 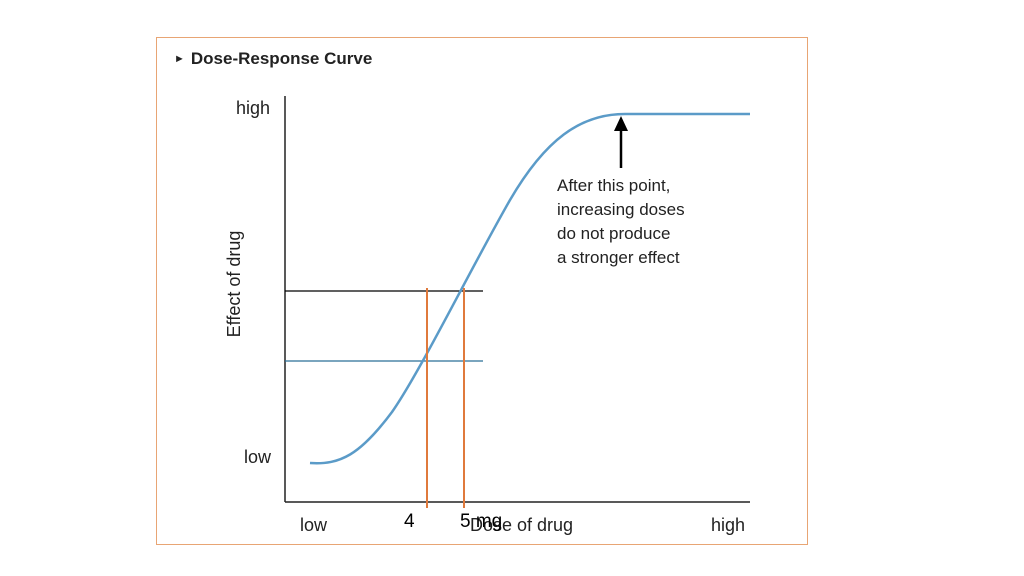 I want to click on annotation-line-1: After this point,, so click(x=613, y=185).